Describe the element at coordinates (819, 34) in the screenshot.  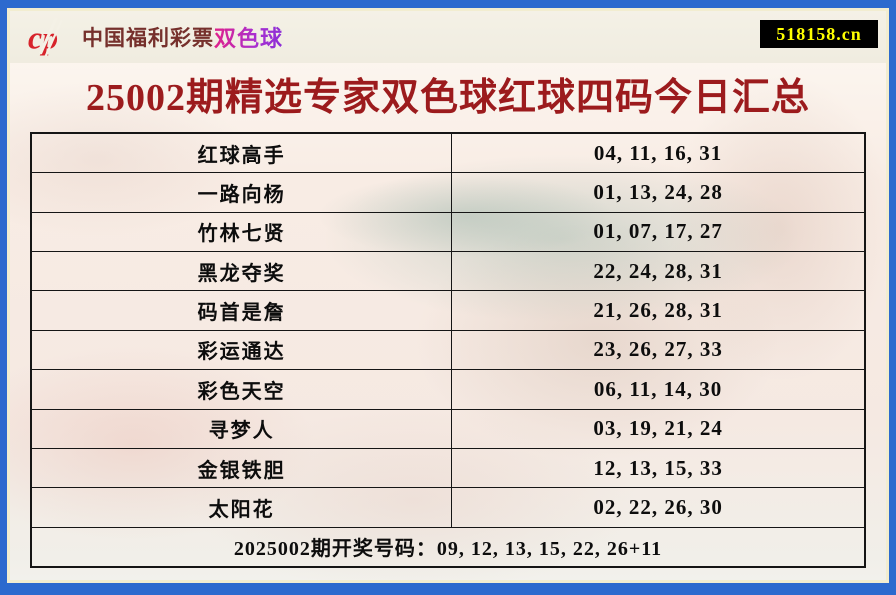
I see `site-domain-badge: 518158.cn` at that location.